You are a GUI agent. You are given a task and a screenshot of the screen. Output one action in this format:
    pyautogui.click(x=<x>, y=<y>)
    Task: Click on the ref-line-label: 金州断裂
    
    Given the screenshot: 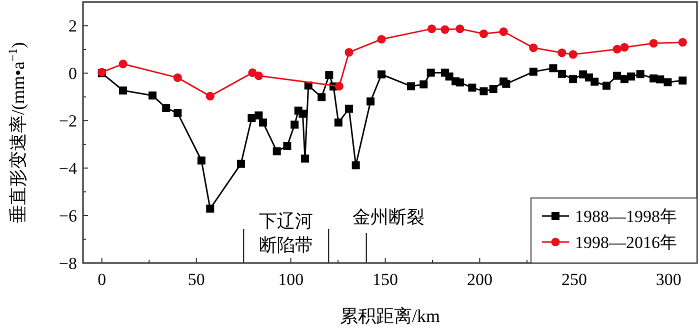 What is the action you would take?
    pyautogui.click(x=388, y=217)
    